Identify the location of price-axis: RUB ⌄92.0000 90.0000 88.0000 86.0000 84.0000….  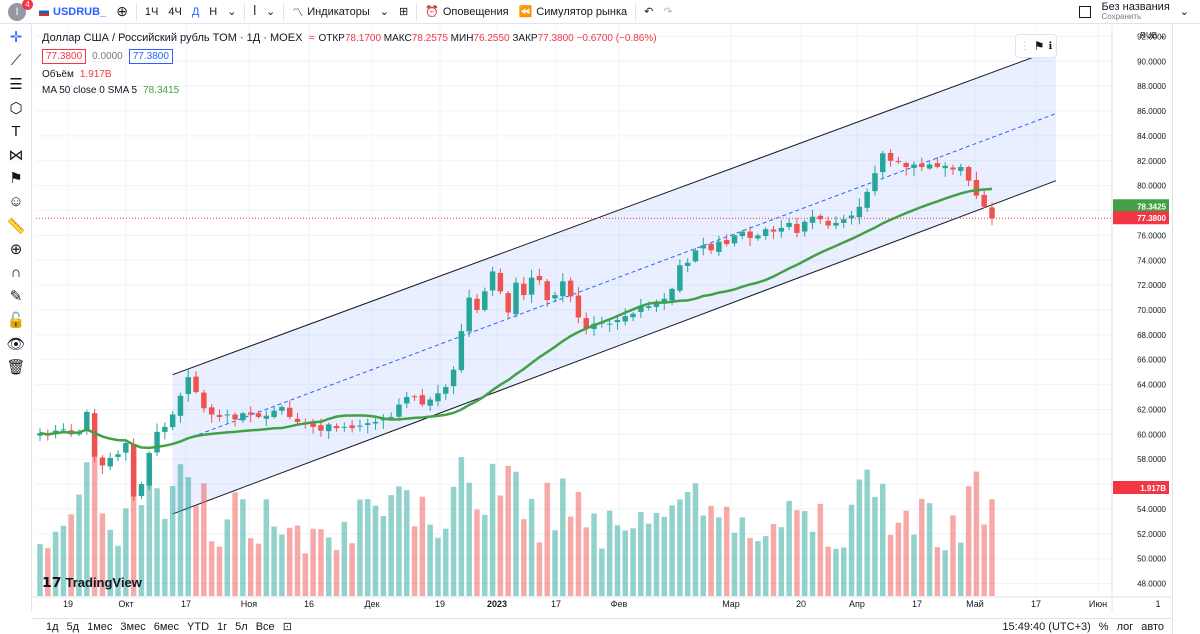
(1141, 318).